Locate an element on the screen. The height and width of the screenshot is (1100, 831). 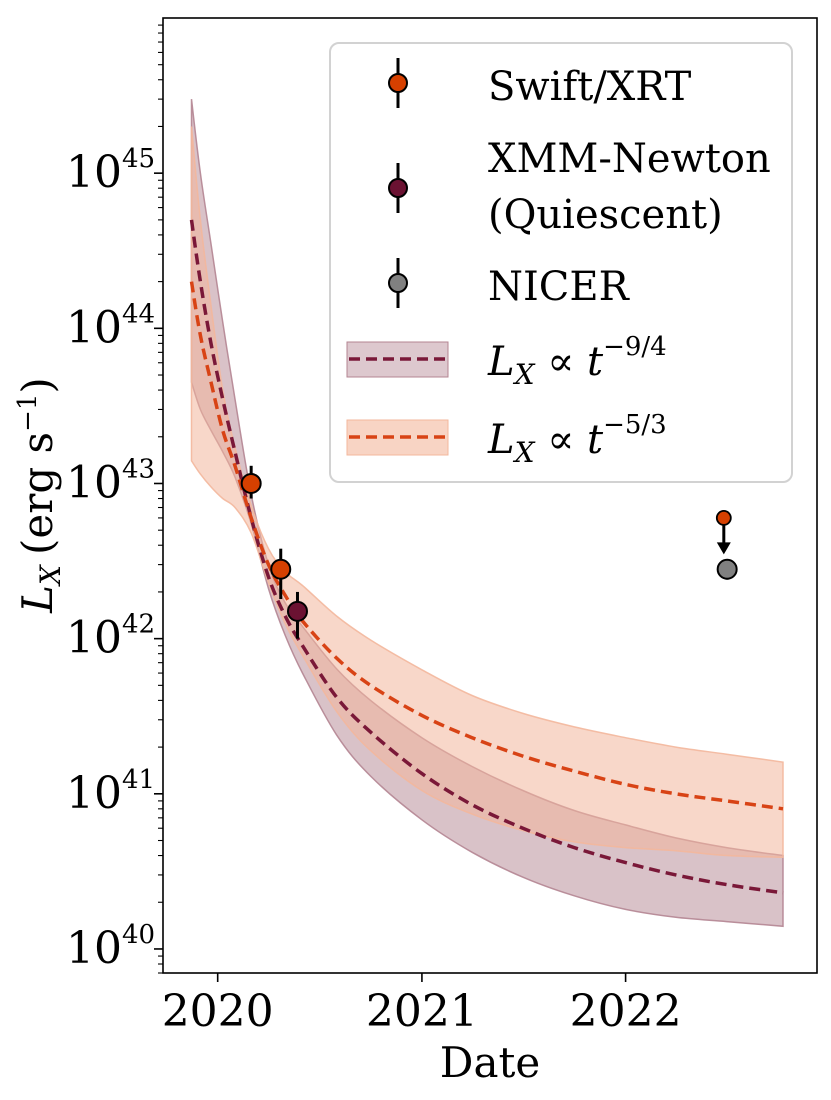
y-axis-title-units-close: ) is located at coordinates (37, 385).